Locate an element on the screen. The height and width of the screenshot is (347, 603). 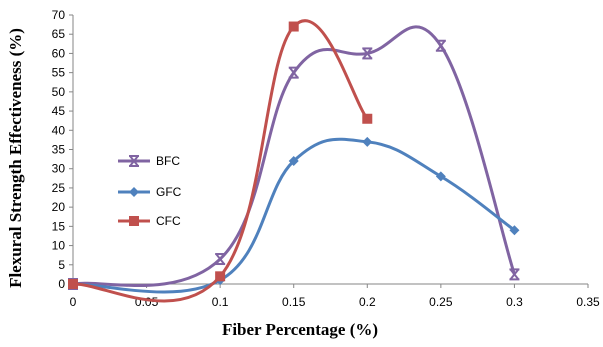
legend-item-bfc: BFC is located at coordinates (149, 161).